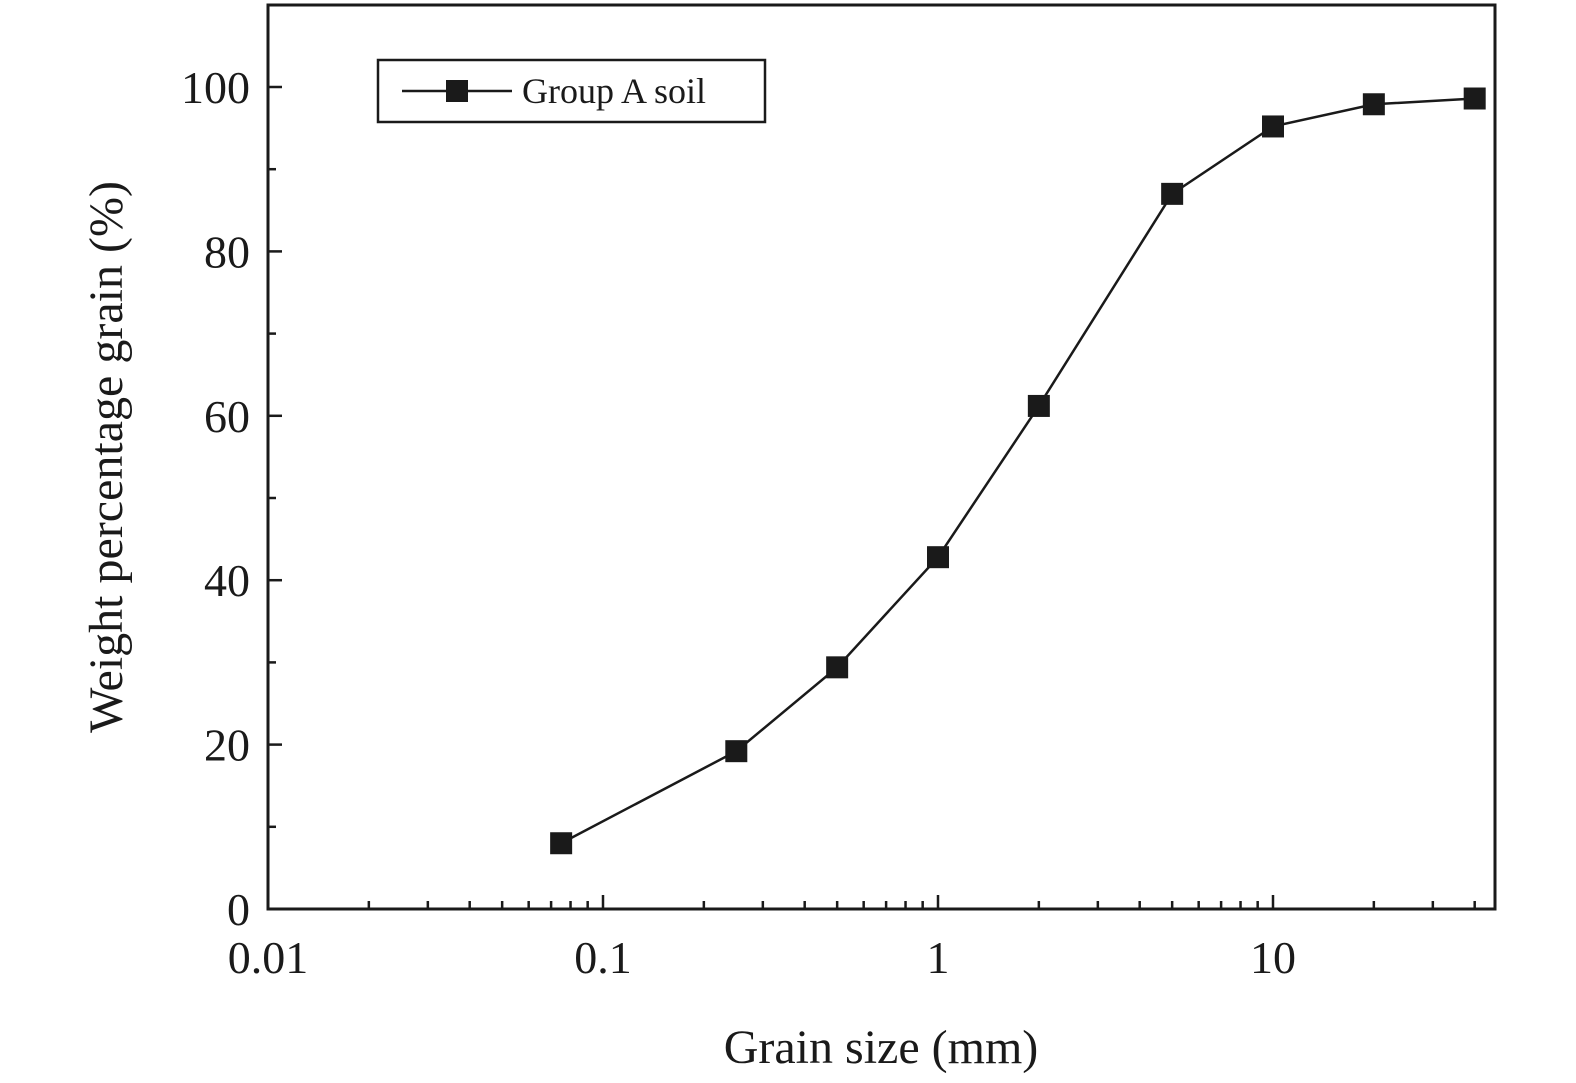  What do you see at coordinates (238, 909) in the screenshot?
I see `y-tick-label: 0` at bounding box center [238, 909].